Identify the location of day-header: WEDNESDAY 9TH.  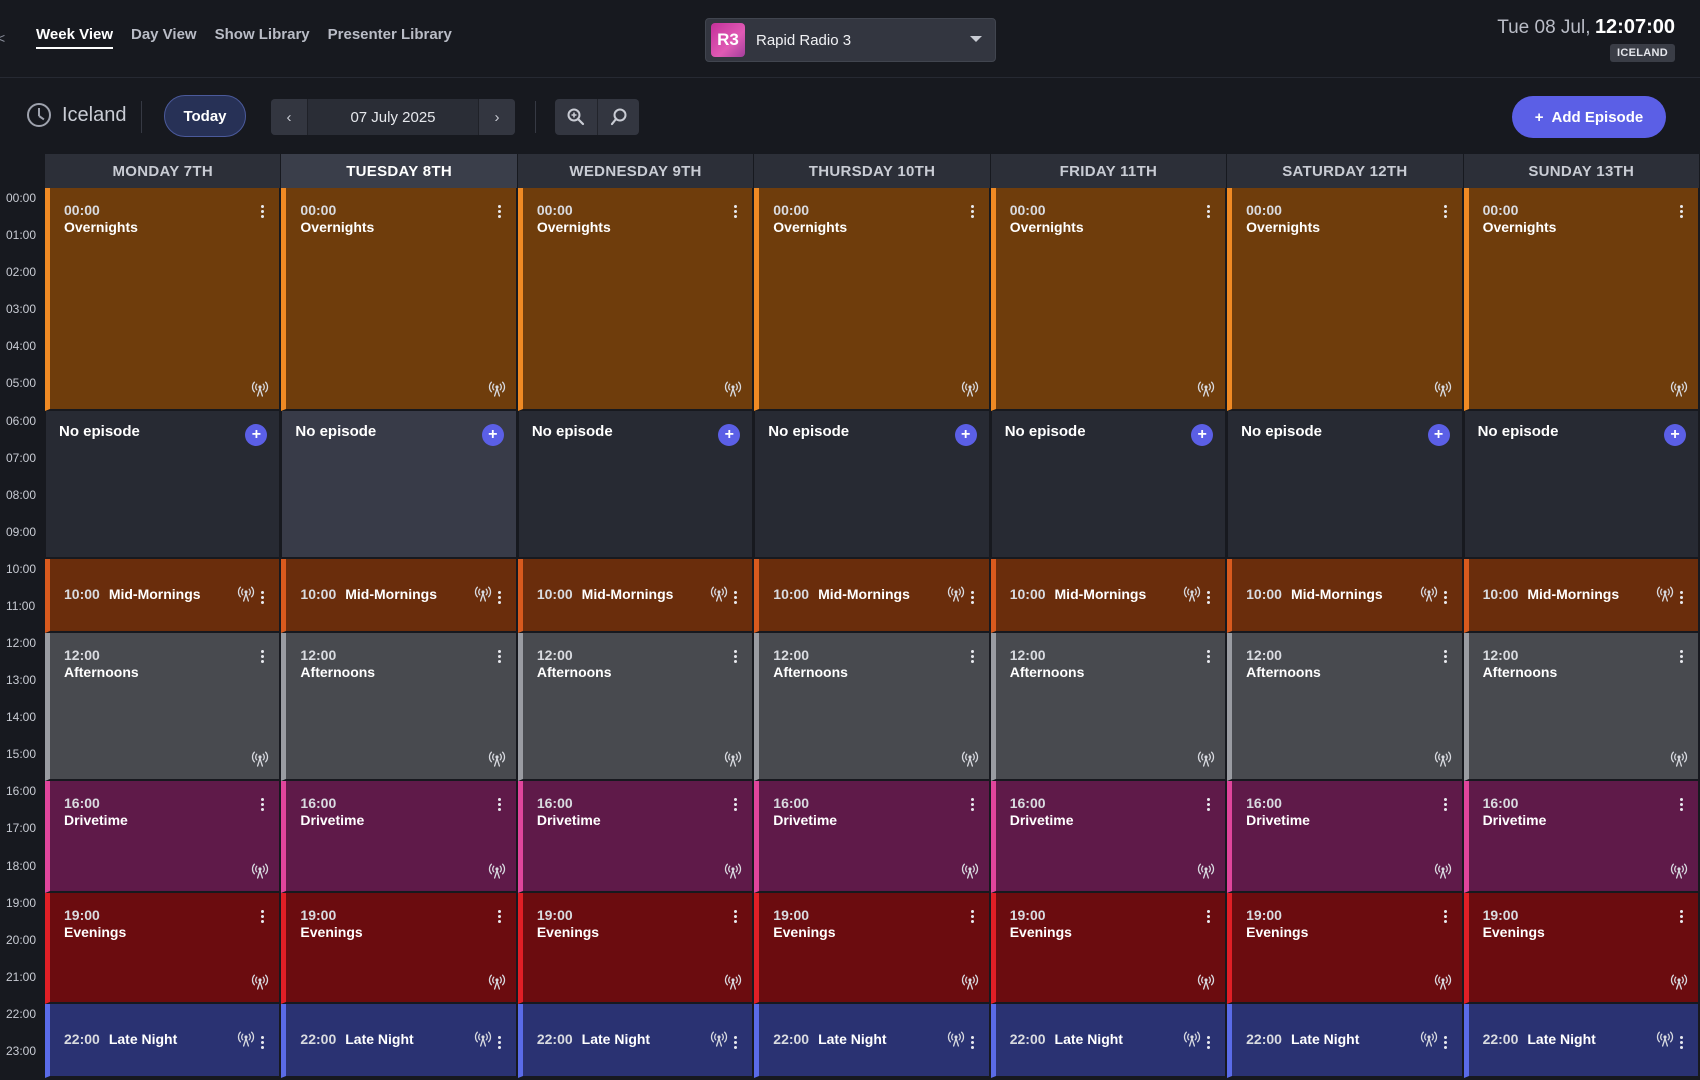
(636, 171).